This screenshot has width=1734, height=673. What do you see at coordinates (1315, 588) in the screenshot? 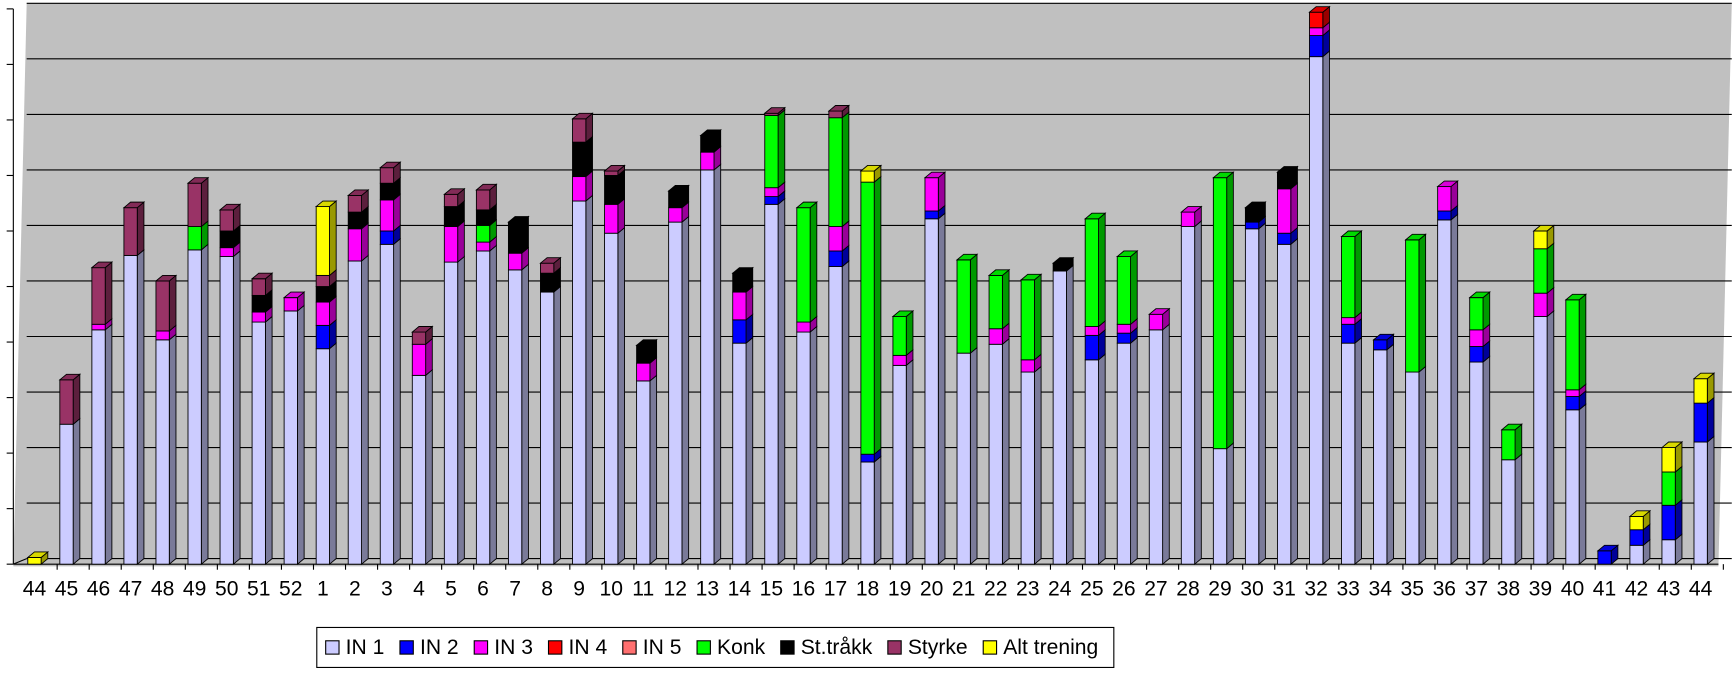
I see `x-tick-label: 32` at bounding box center [1315, 588].